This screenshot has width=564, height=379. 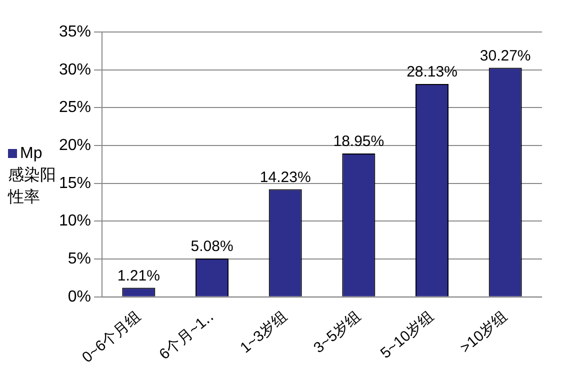 What do you see at coordinates (75, 183) in the screenshot?
I see `y-tick-label: 15%` at bounding box center [75, 183].